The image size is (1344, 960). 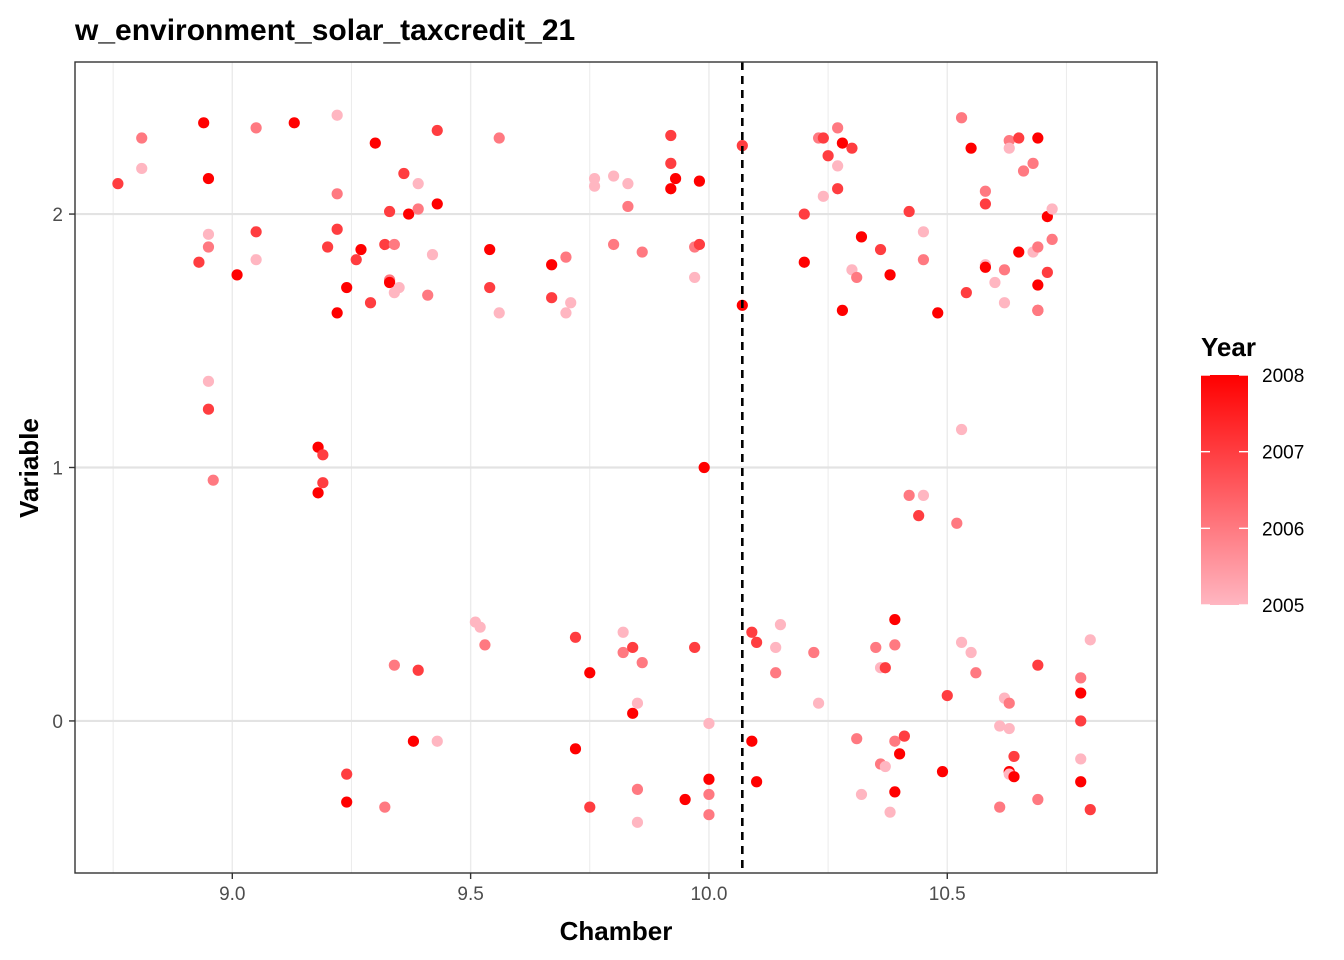 I want to click on legend-label-1: 2006, so click(x=1283, y=529).